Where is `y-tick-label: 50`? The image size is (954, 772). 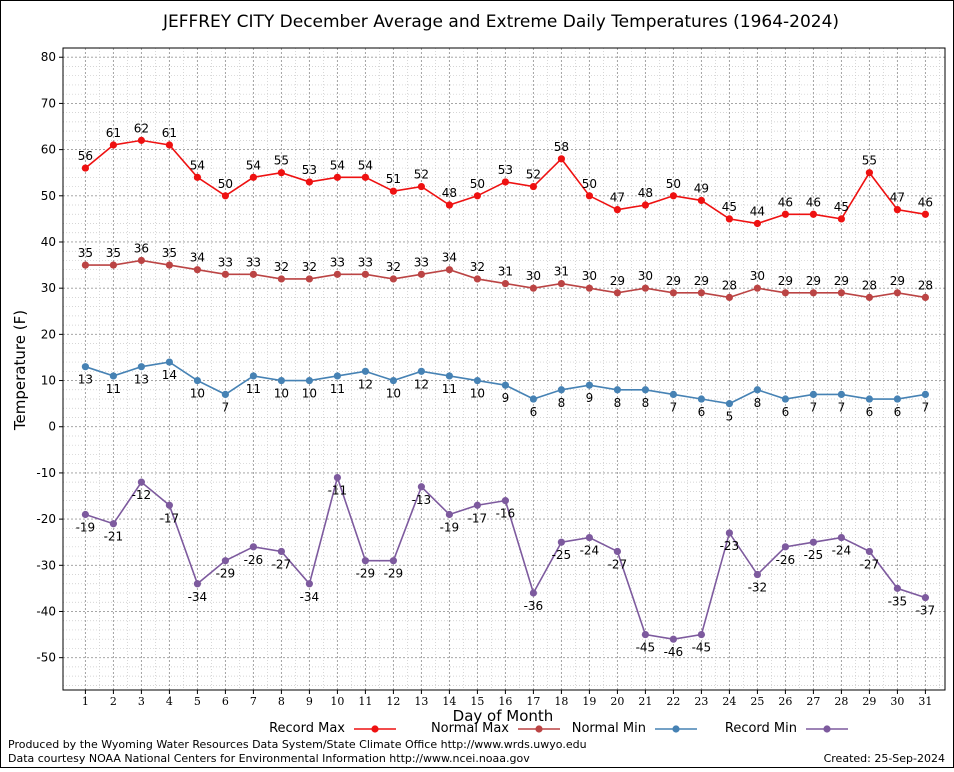 y-tick-label: 50 is located at coordinates (48, 196).